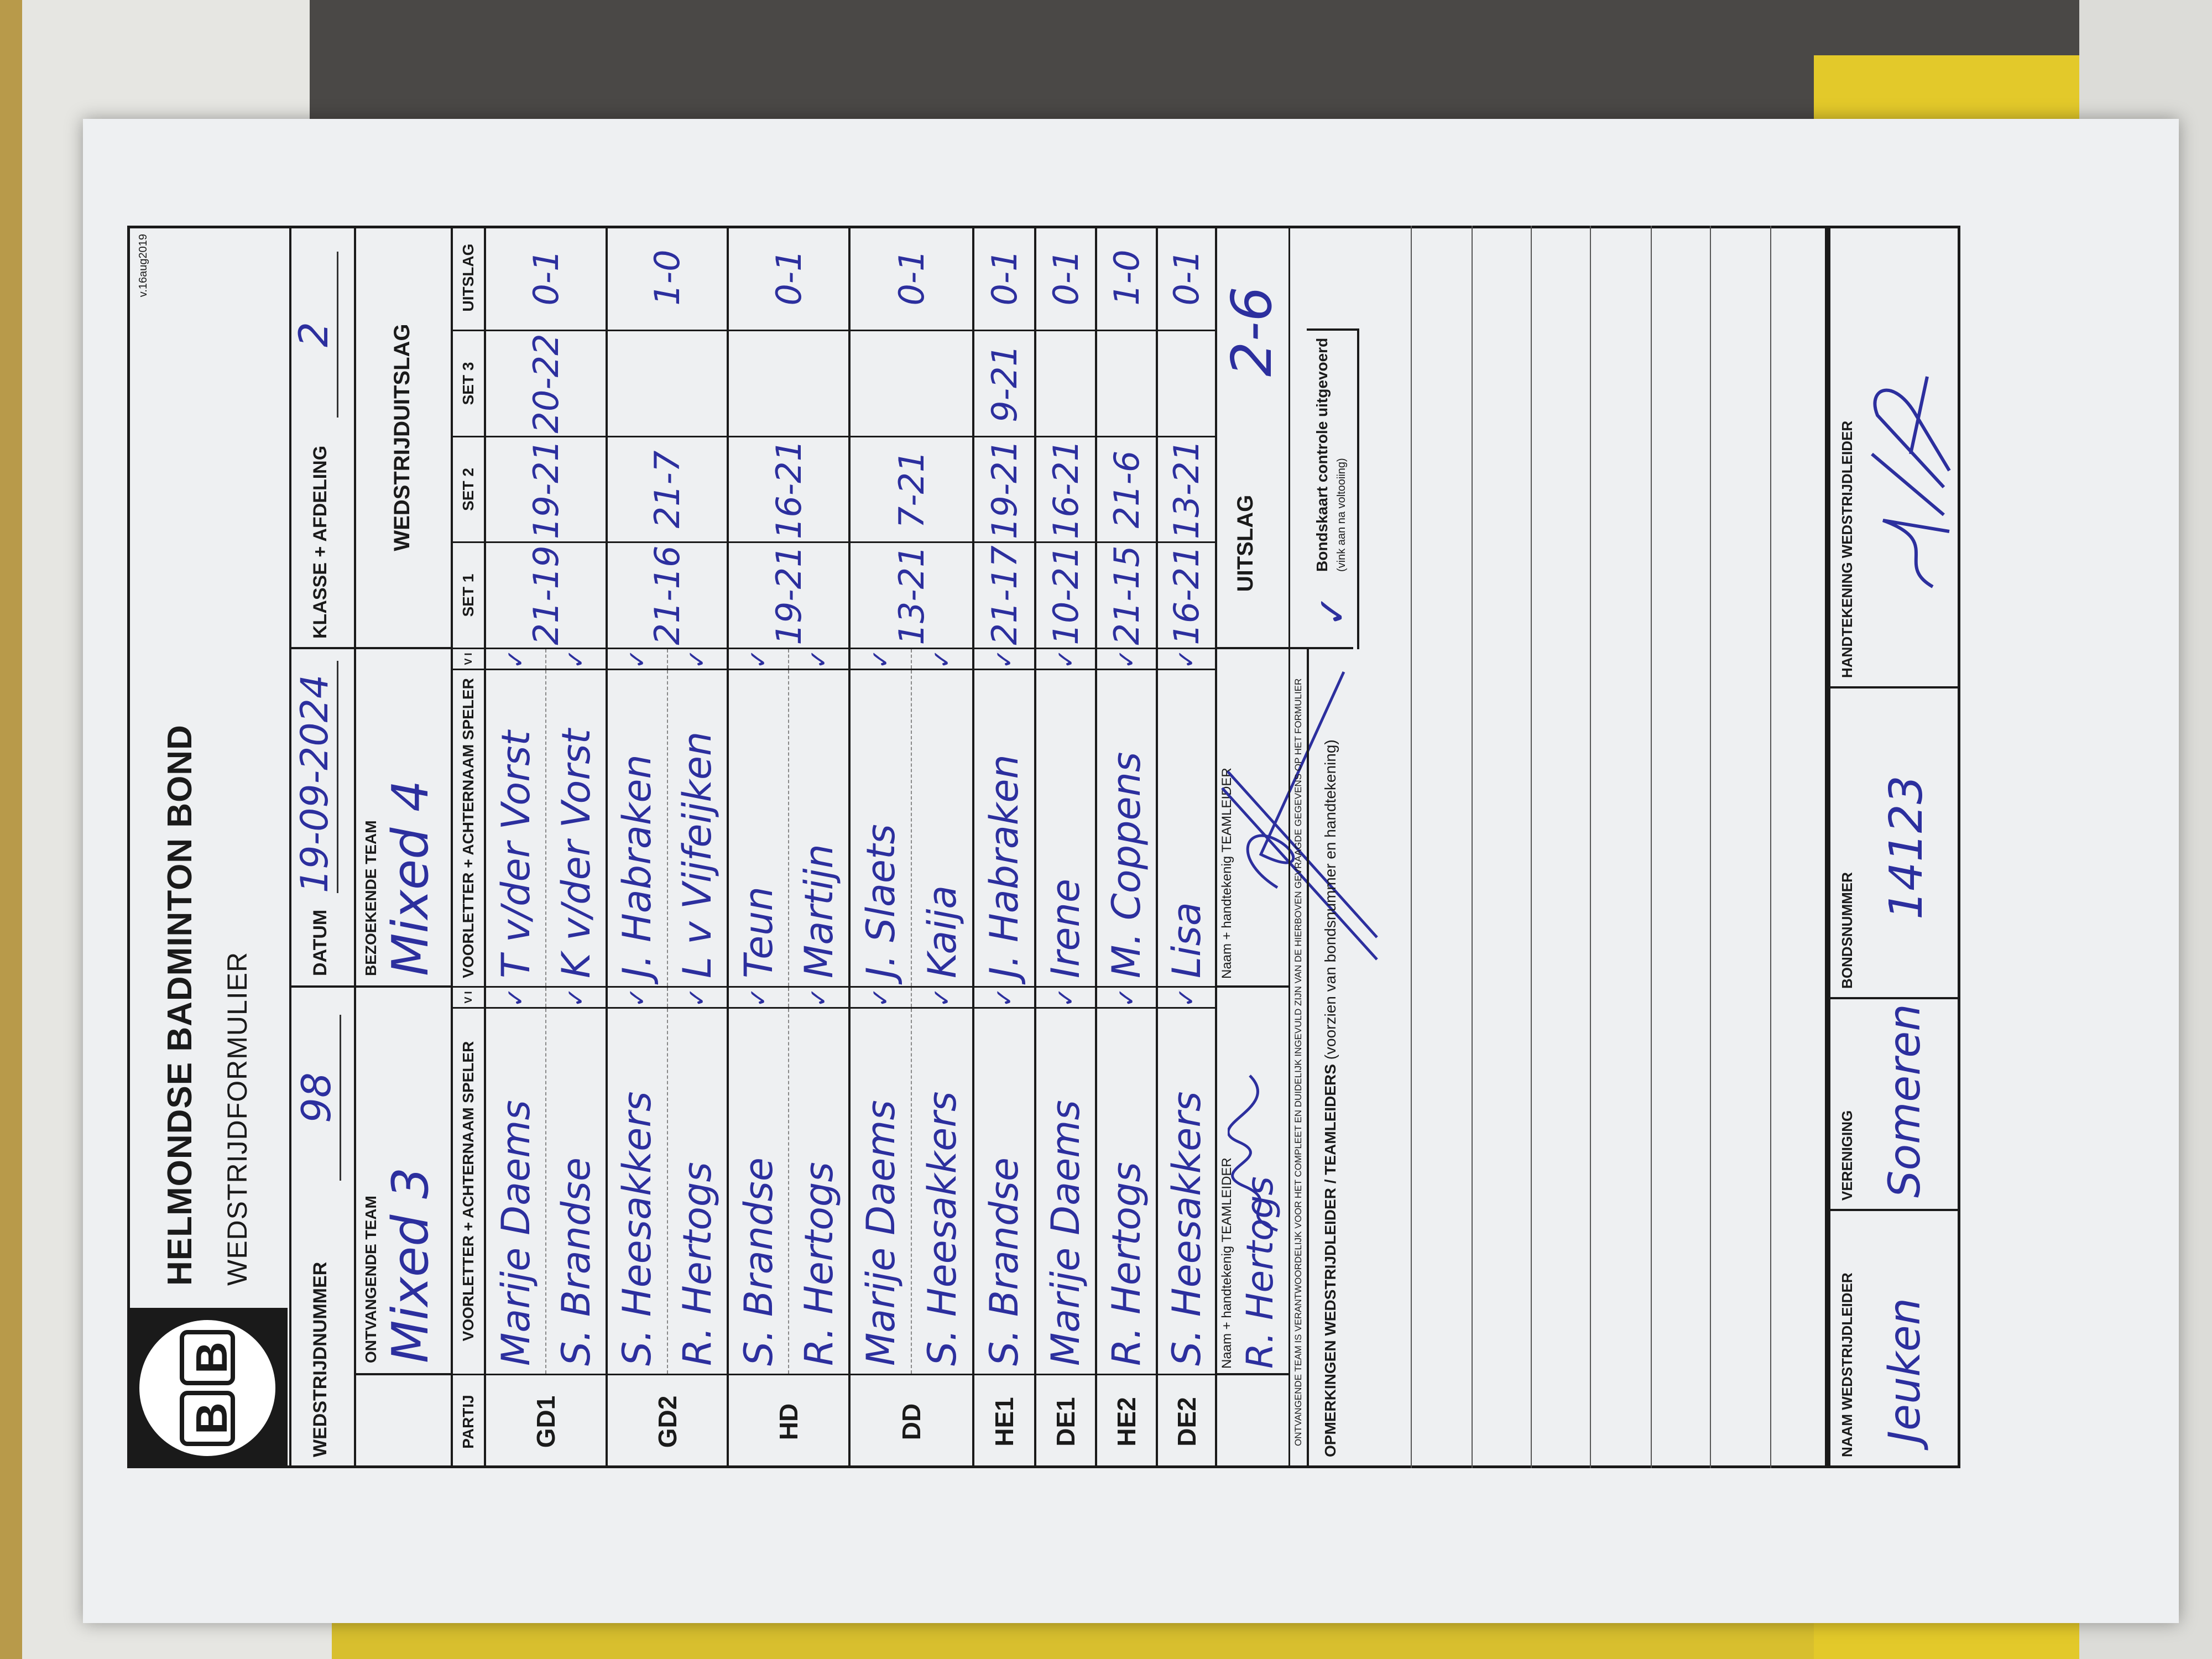  I want to click on final-result-value: 2-6, so click(1252, 331).